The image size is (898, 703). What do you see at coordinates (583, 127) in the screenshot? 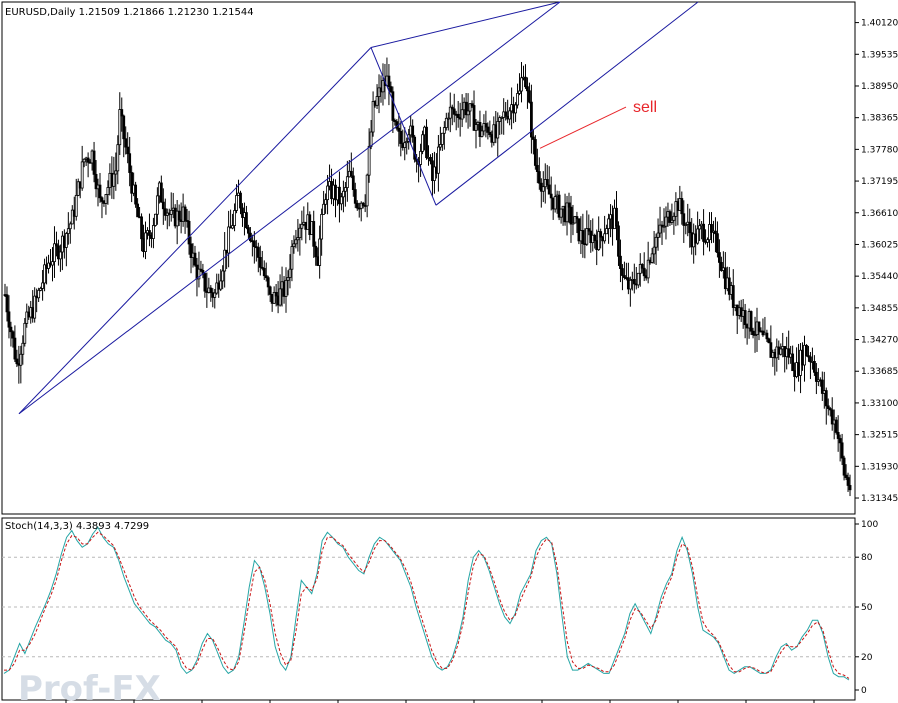
I see `sell-arrow-line` at bounding box center [583, 127].